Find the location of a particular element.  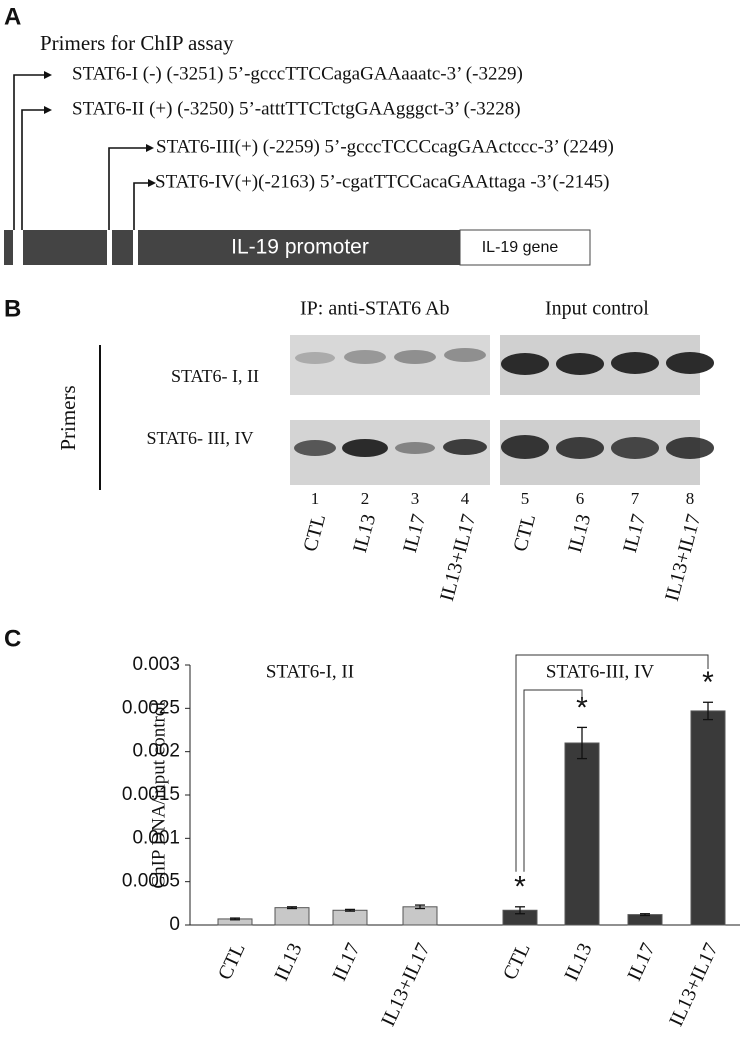

gel-header: IP: anti-STAT6 Ab is located at coordinates (375, 309).